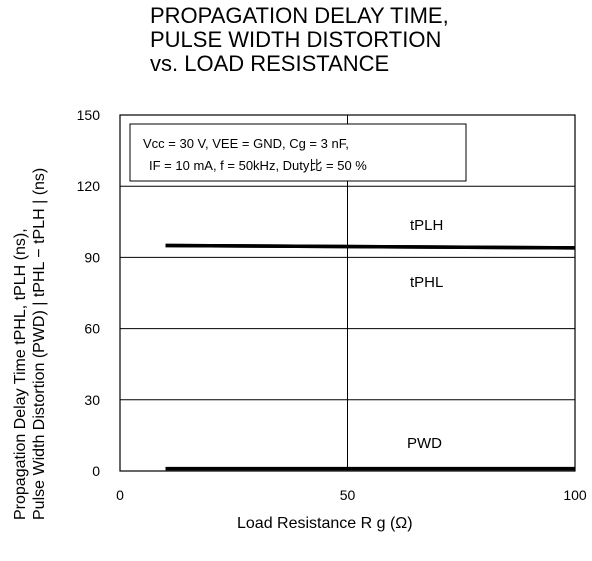 The image size is (592, 561). I want to click on conditions-line-1: Vcc = 30 V, VEE = GND, Cg = 3 nF,, so click(246, 143).